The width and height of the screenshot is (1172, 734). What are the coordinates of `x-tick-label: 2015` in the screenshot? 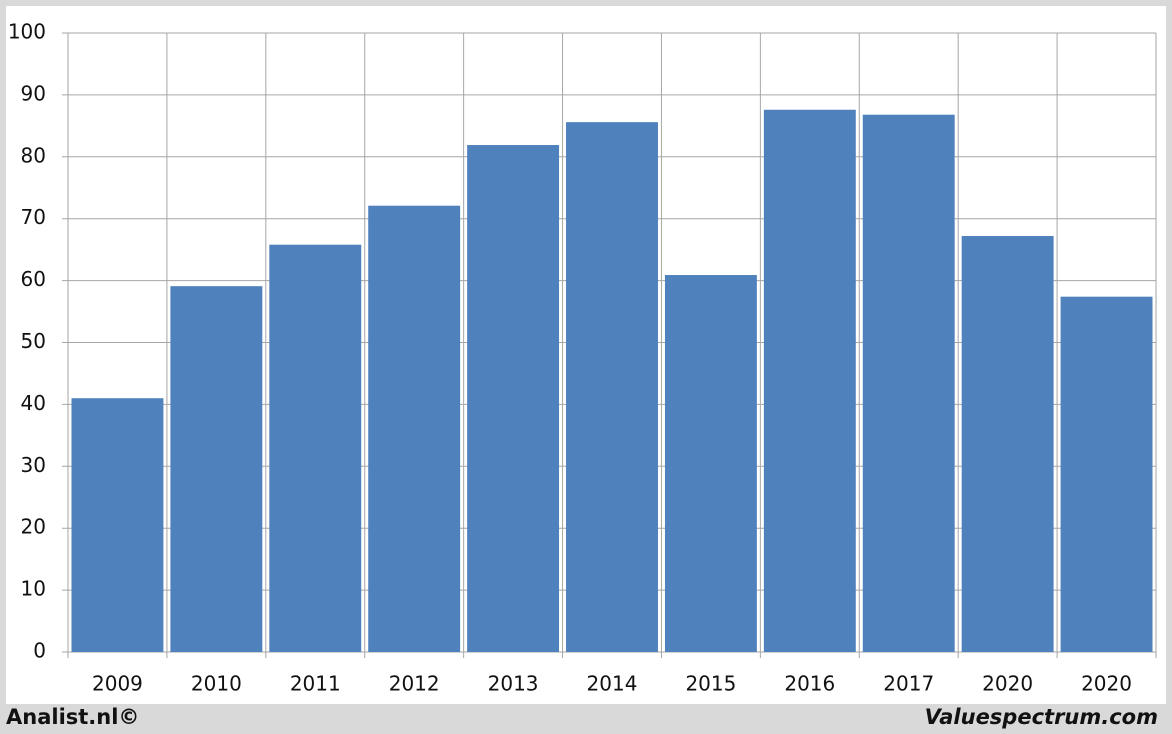 It's located at (710, 684).